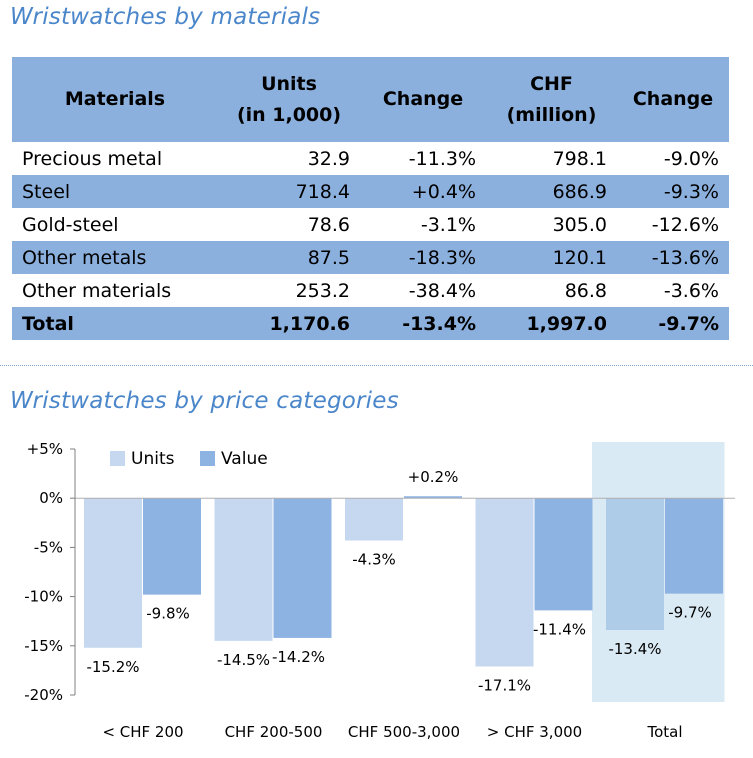 The height and width of the screenshot is (758, 753). I want to click on data-label-units: -17.1%, so click(504, 685).